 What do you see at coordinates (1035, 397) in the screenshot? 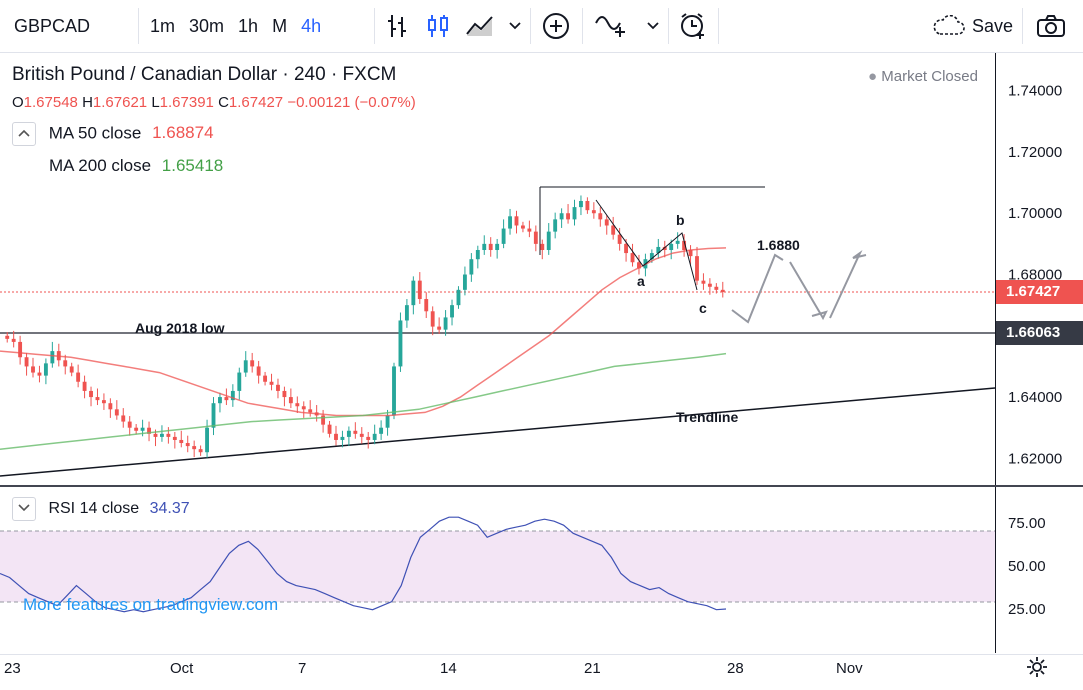
I see `price-tick-label: 1.64000` at bounding box center [1035, 397].